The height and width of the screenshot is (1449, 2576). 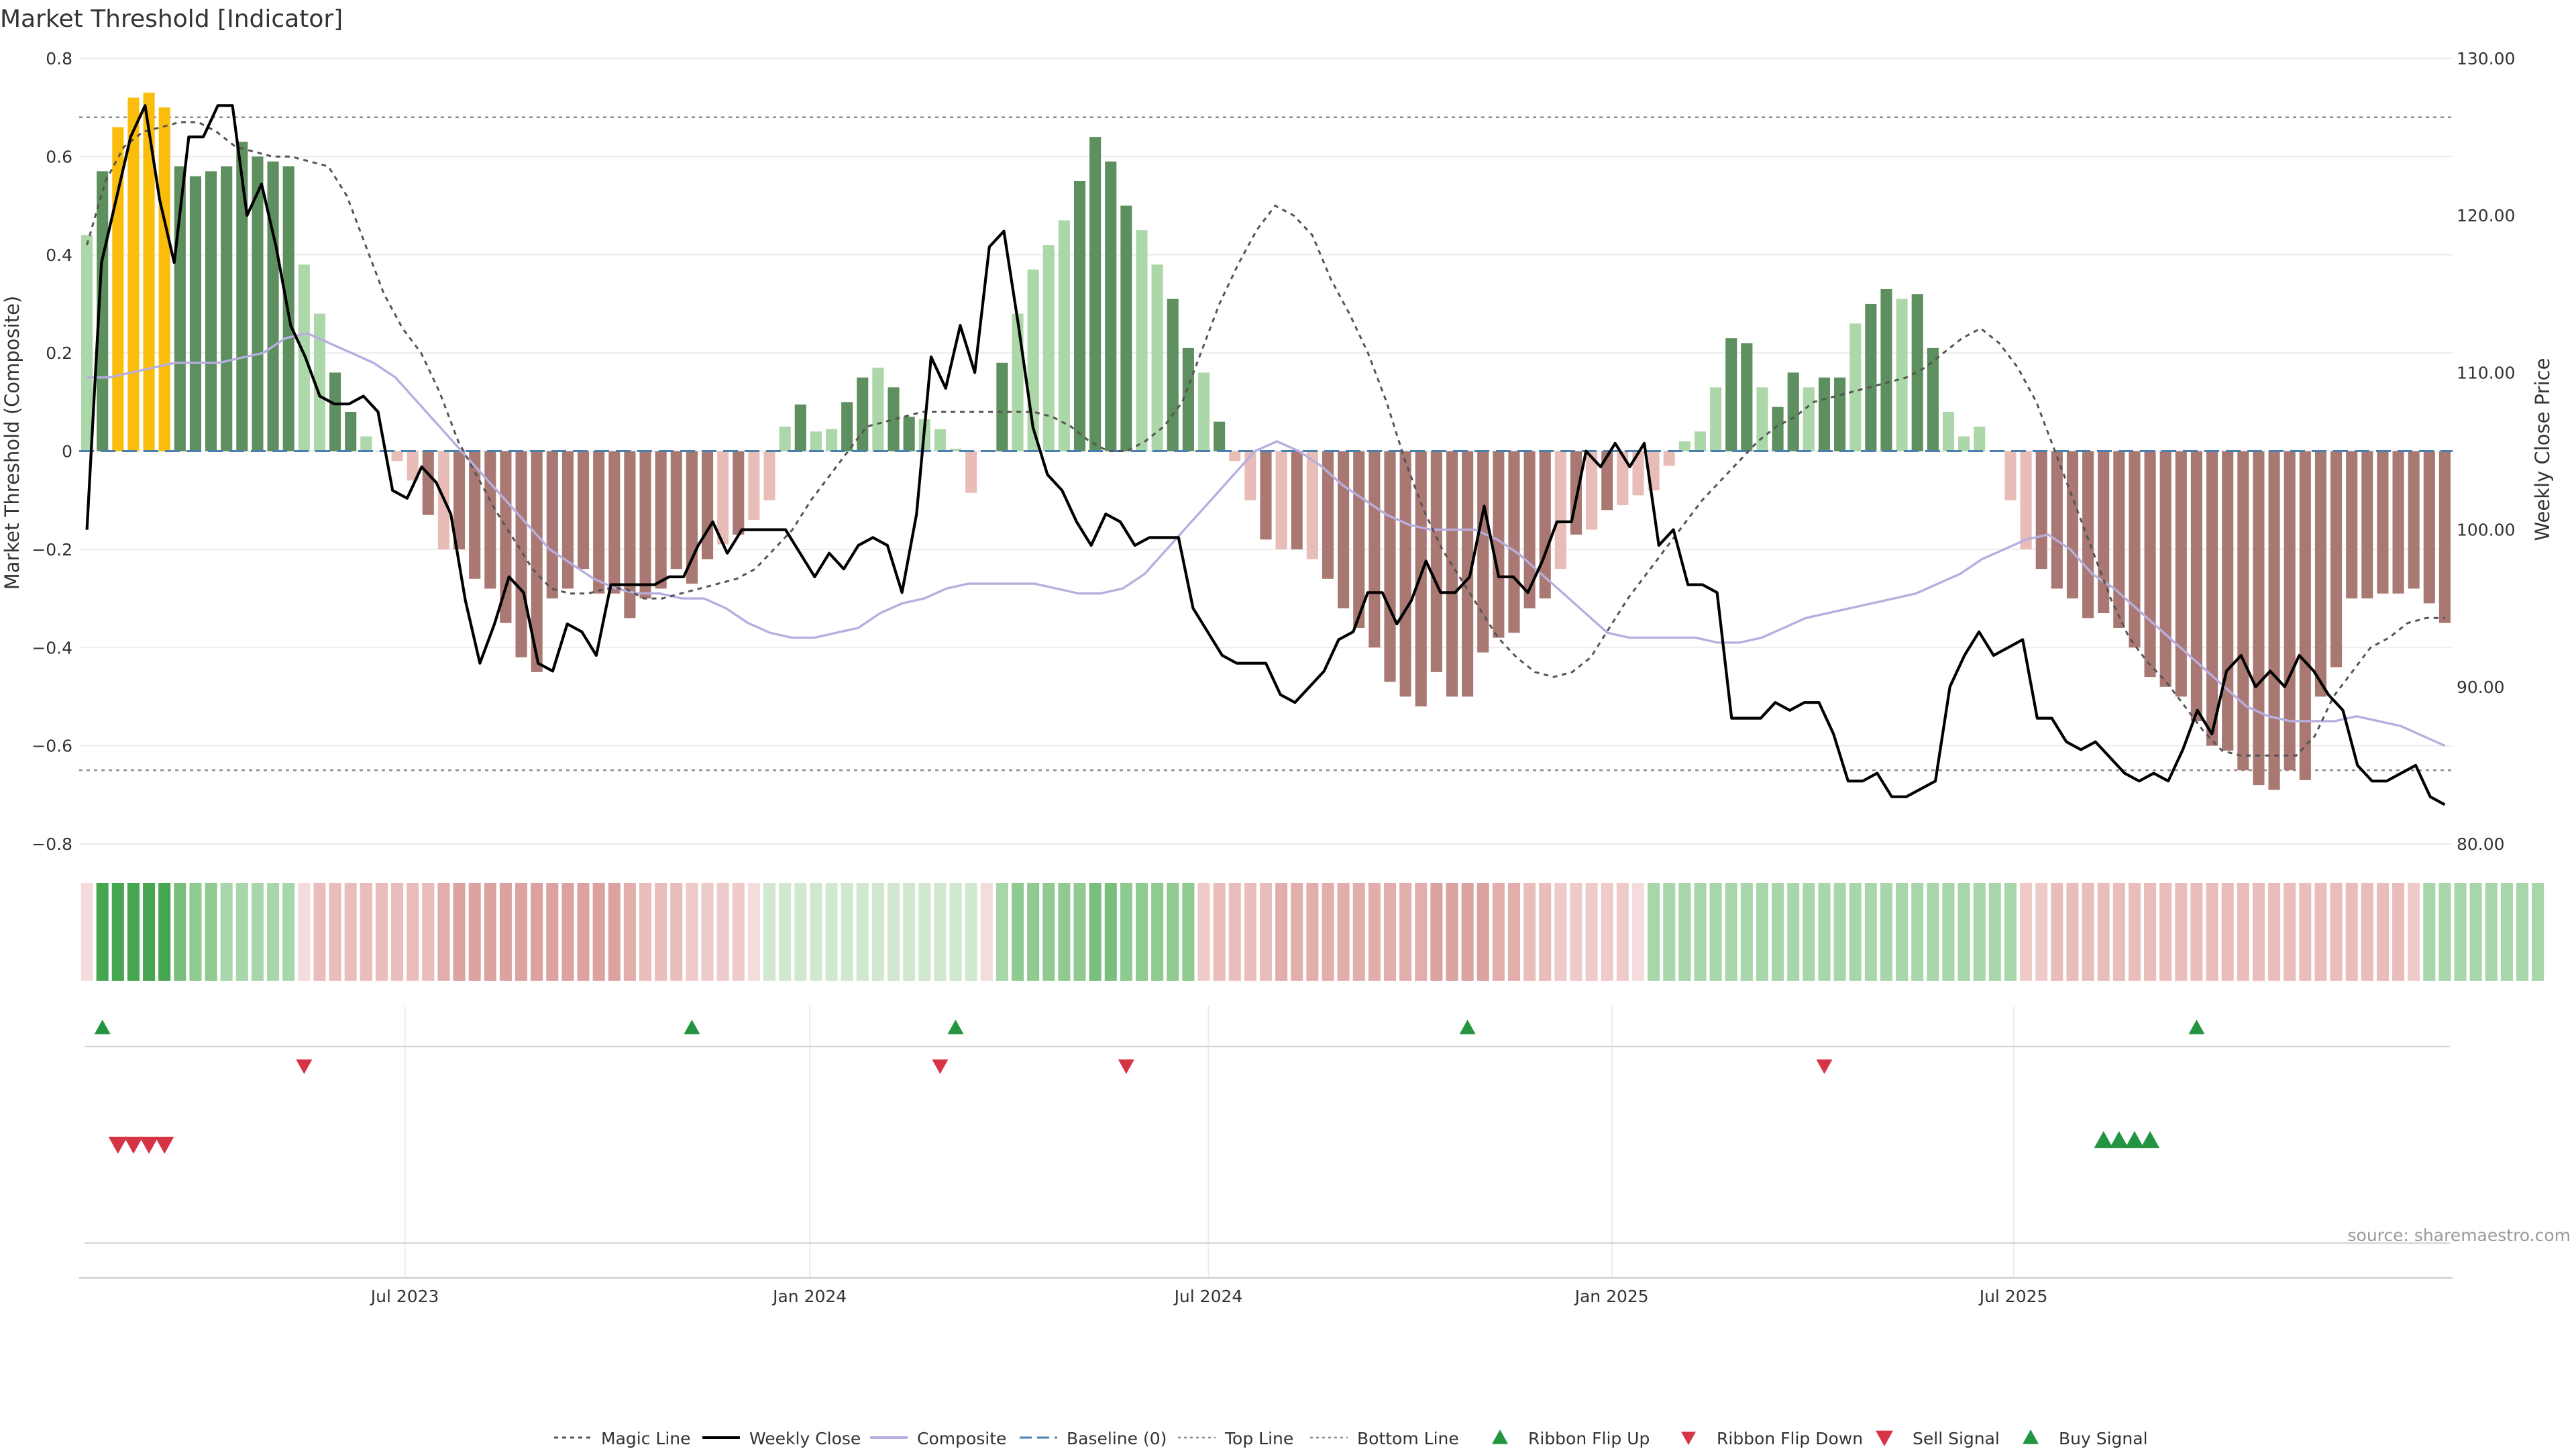 What do you see at coordinates (2134, 1139) in the screenshot?
I see `buy-signal-marker` at bounding box center [2134, 1139].